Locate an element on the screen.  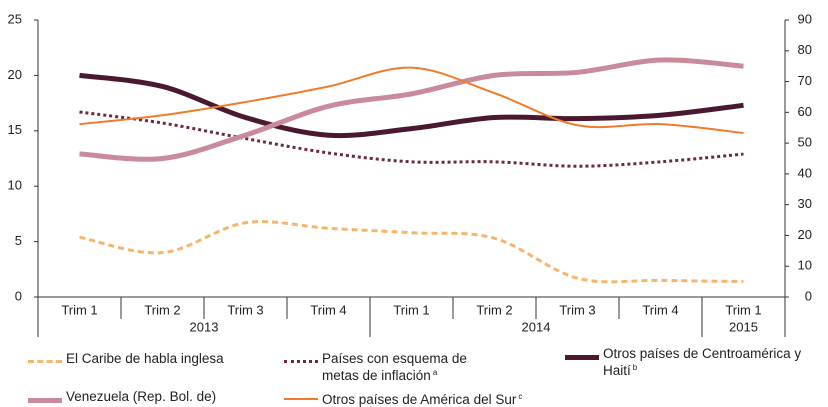
y2-tick-label: 0 is located at coordinates (808, 295).